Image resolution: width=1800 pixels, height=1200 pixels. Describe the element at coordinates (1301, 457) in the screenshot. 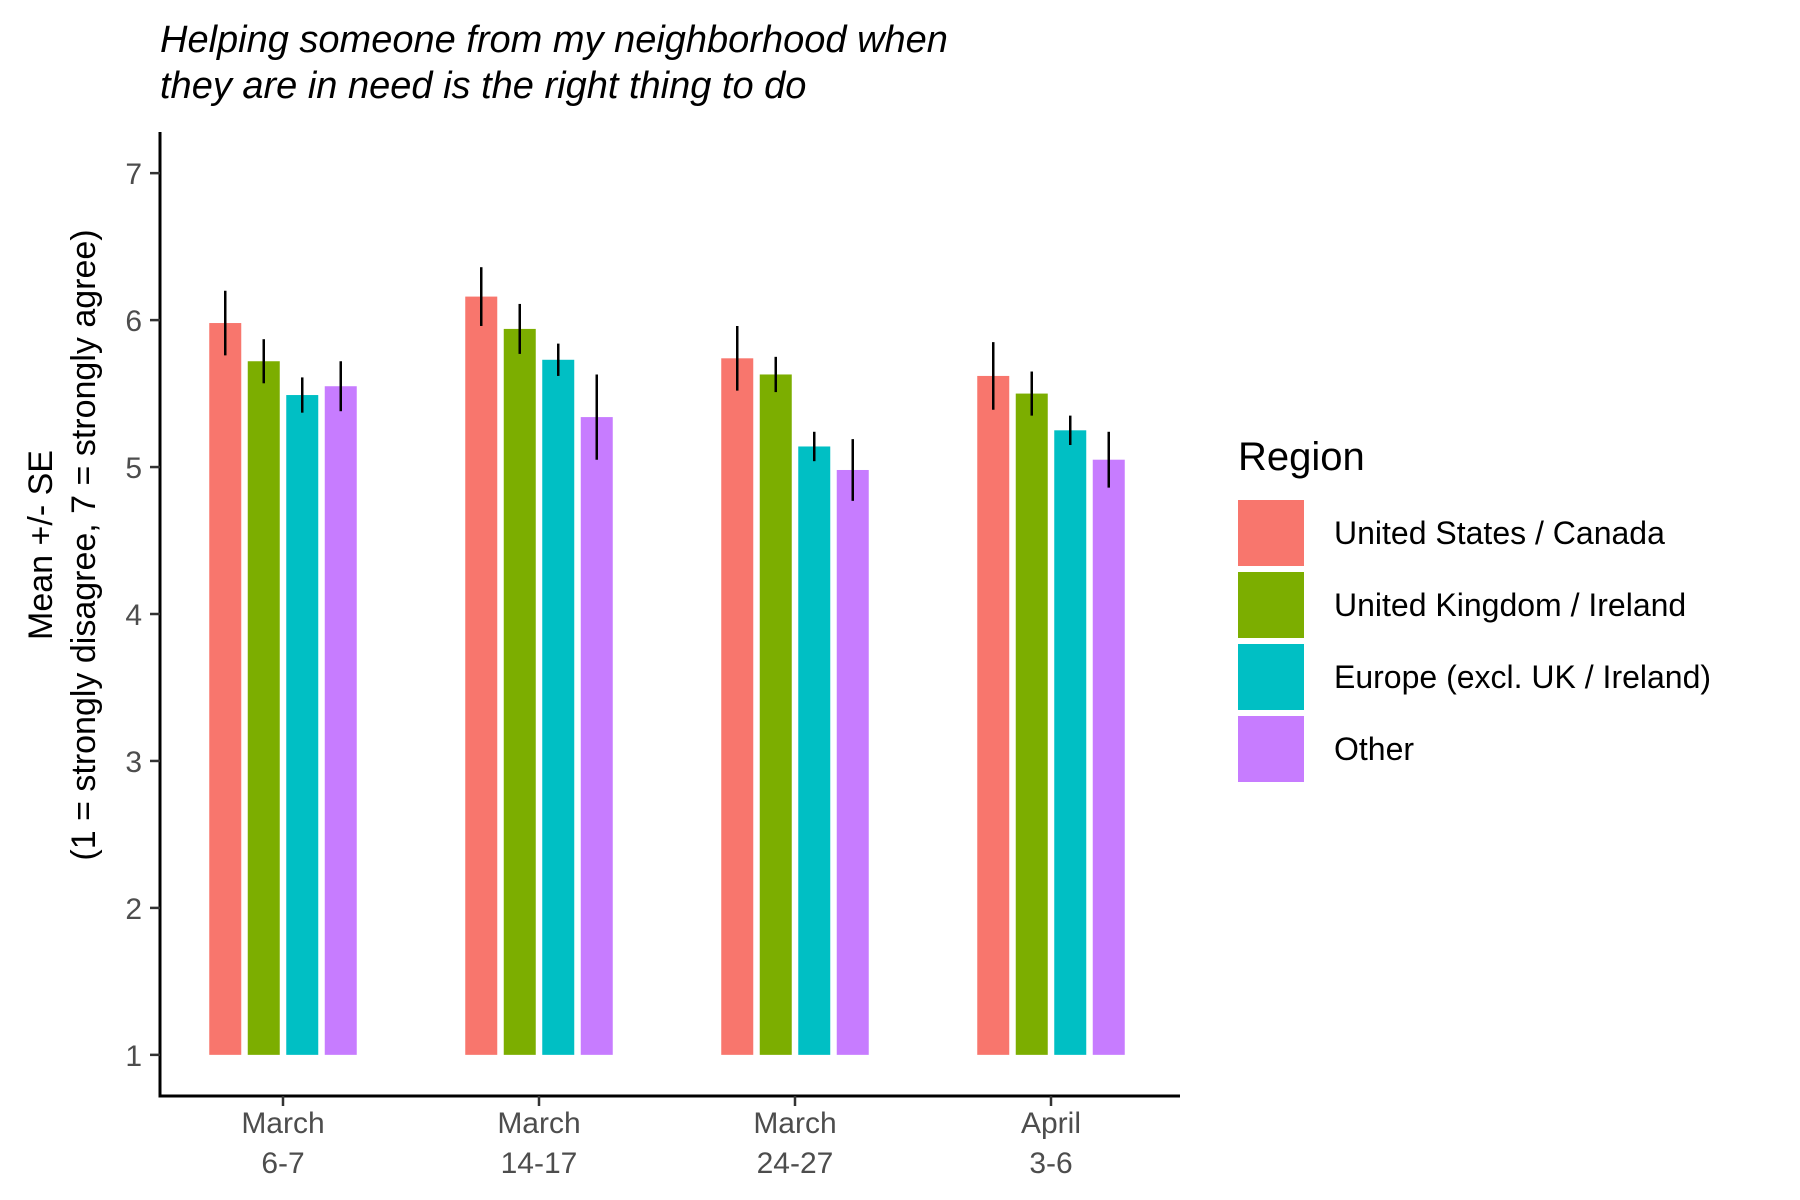

I see `legend-title: Region` at that location.